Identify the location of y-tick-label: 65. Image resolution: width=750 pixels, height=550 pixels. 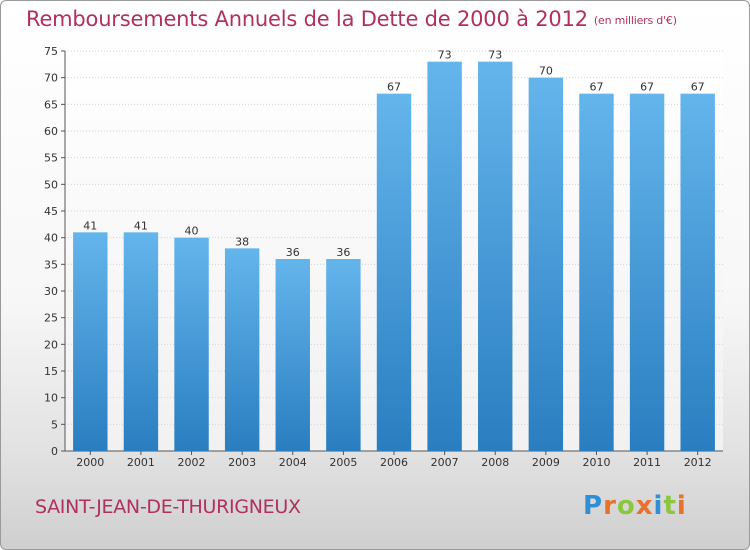
(51, 104).